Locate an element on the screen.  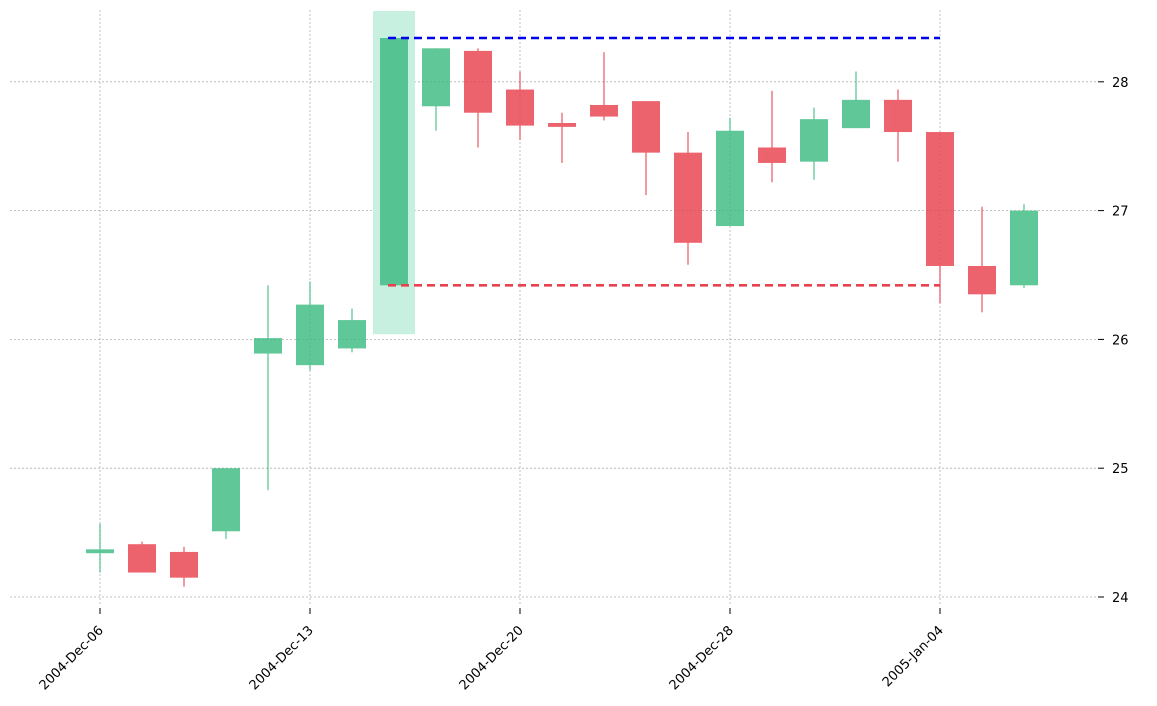
x-tick-label: 2005-Jan-04 is located at coordinates (913, 656).